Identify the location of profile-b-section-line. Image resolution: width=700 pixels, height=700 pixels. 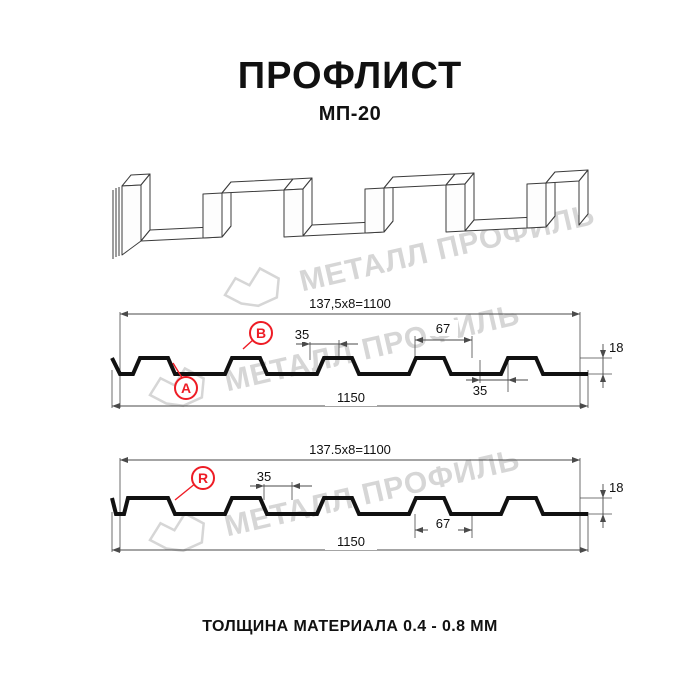
(349, 506).